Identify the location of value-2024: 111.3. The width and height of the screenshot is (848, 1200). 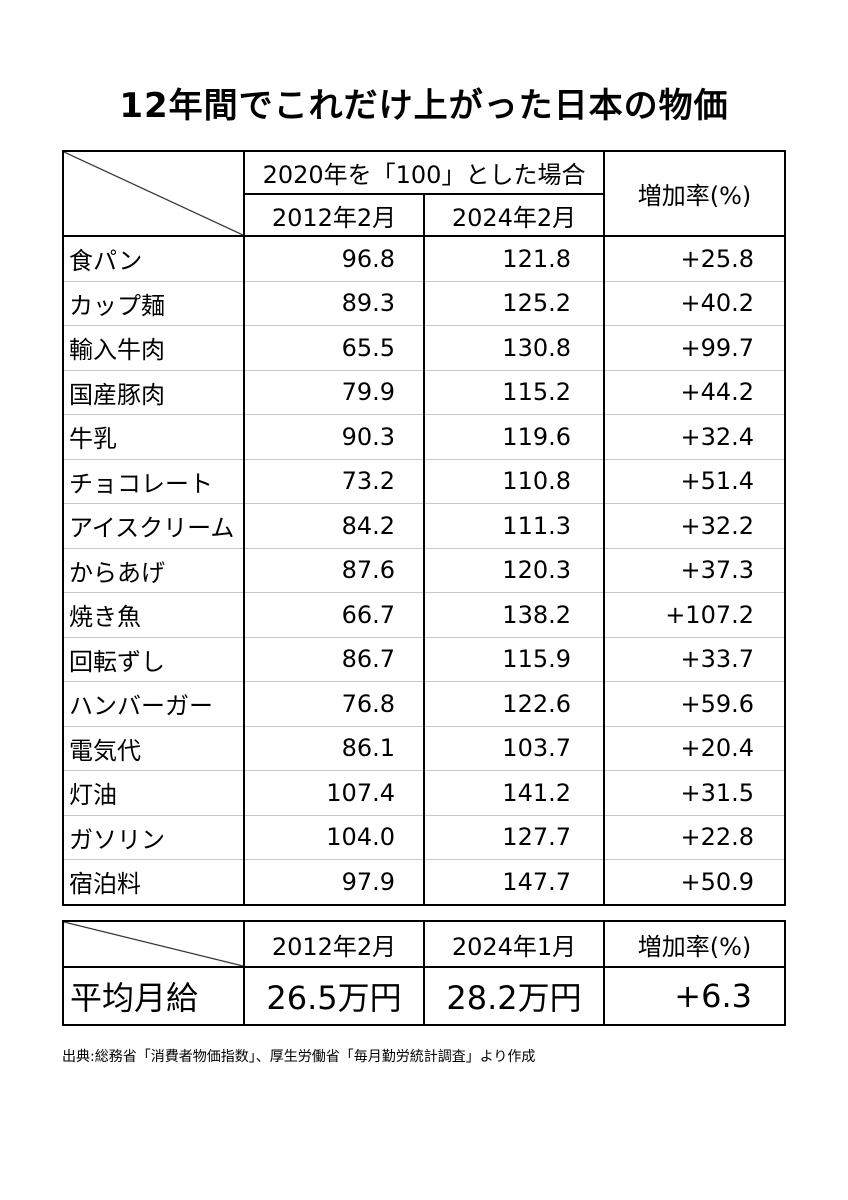
(514, 526).